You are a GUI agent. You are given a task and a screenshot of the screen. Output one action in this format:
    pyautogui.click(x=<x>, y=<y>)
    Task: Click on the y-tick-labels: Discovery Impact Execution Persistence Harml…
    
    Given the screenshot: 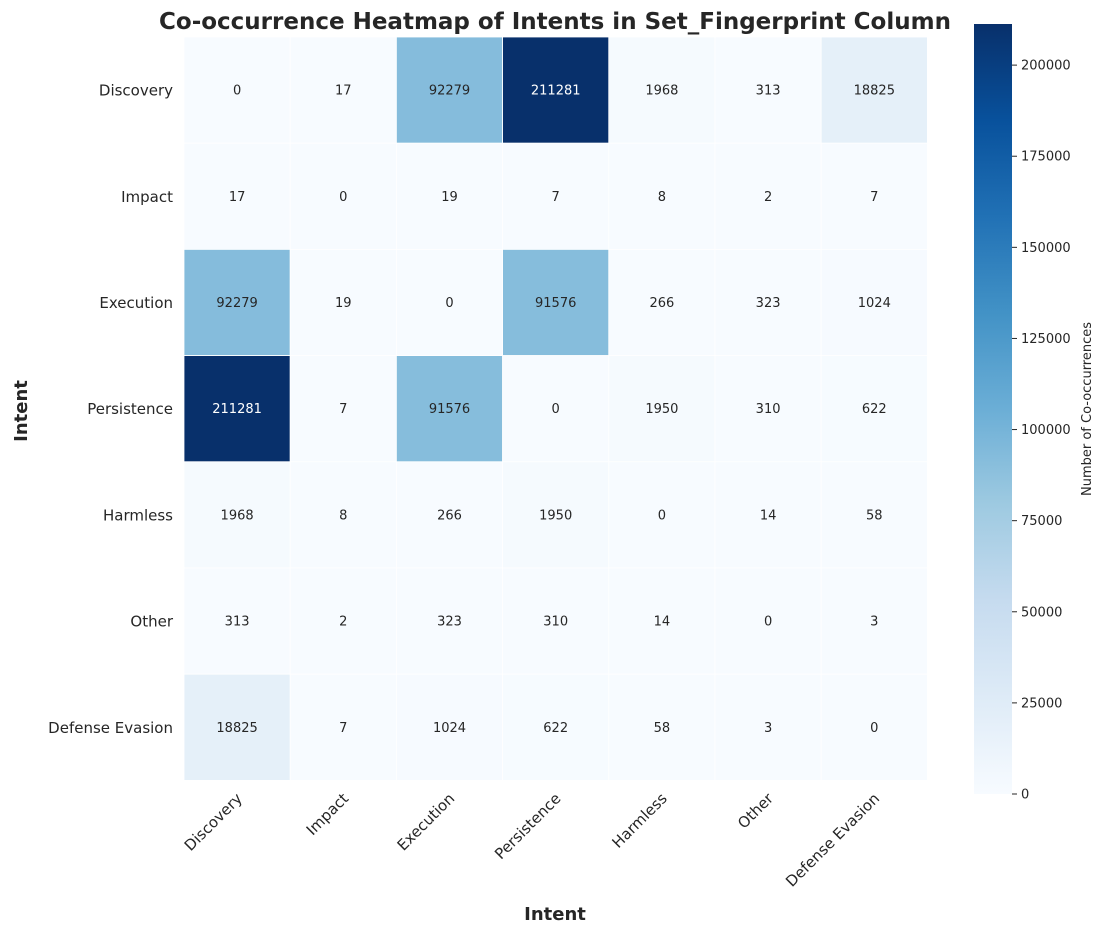 What is the action you would take?
    pyautogui.click(x=111, y=409)
    